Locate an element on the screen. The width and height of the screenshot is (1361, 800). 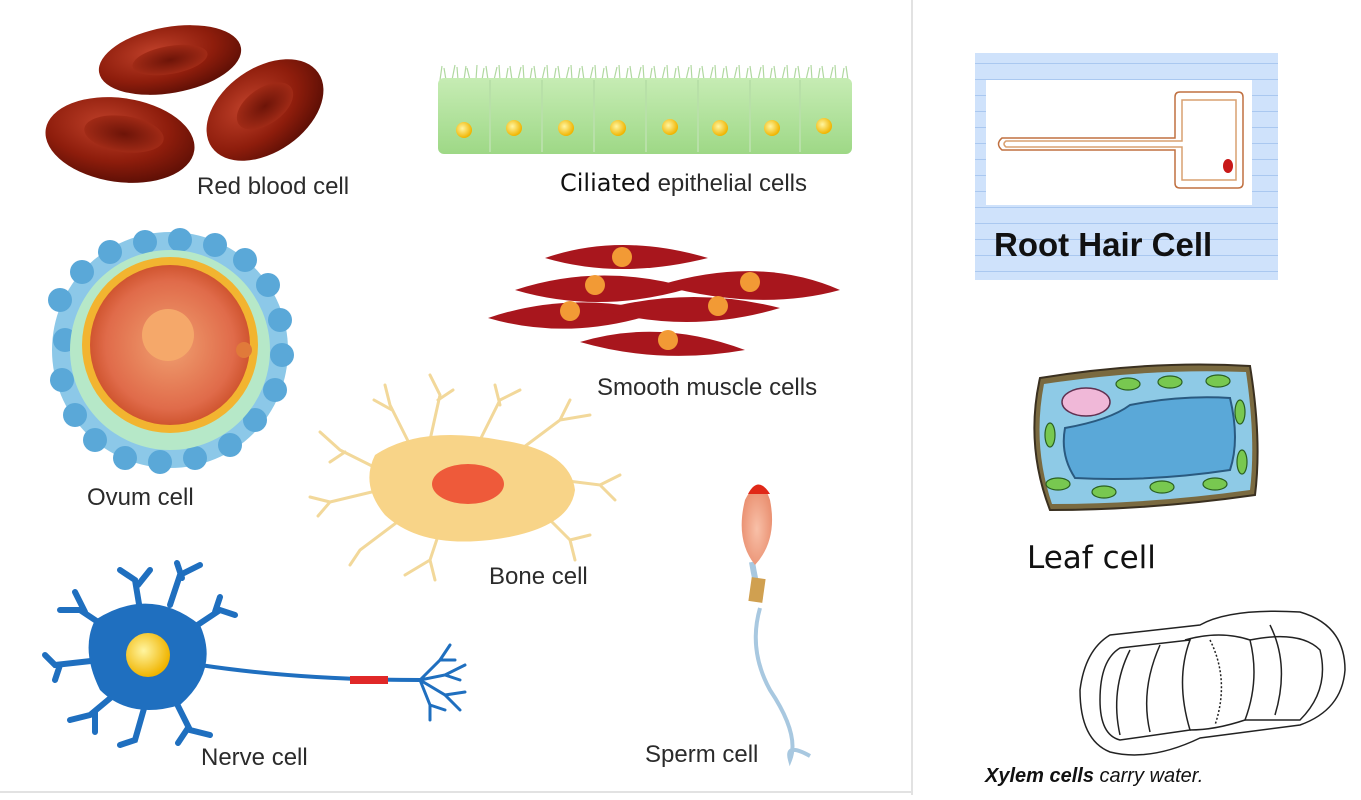
root-hair-cell-panel is located at coordinates (1126, 166).